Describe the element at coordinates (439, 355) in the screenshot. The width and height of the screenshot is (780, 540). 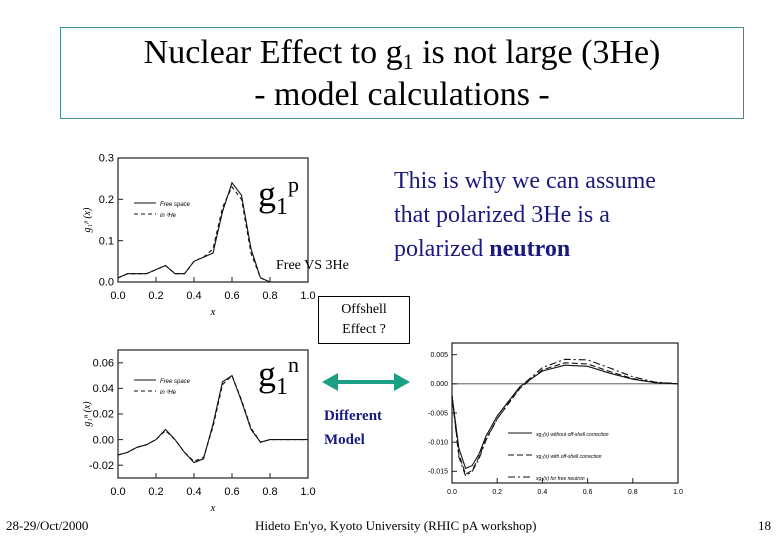
I see `y-tick-label: 0.005` at that location.